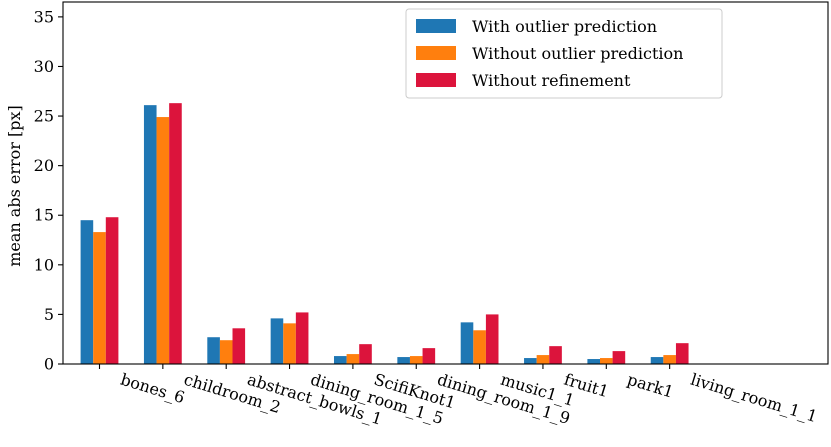 The image size is (831, 447). I want to click on y-tick-label: 5, so click(49, 314).